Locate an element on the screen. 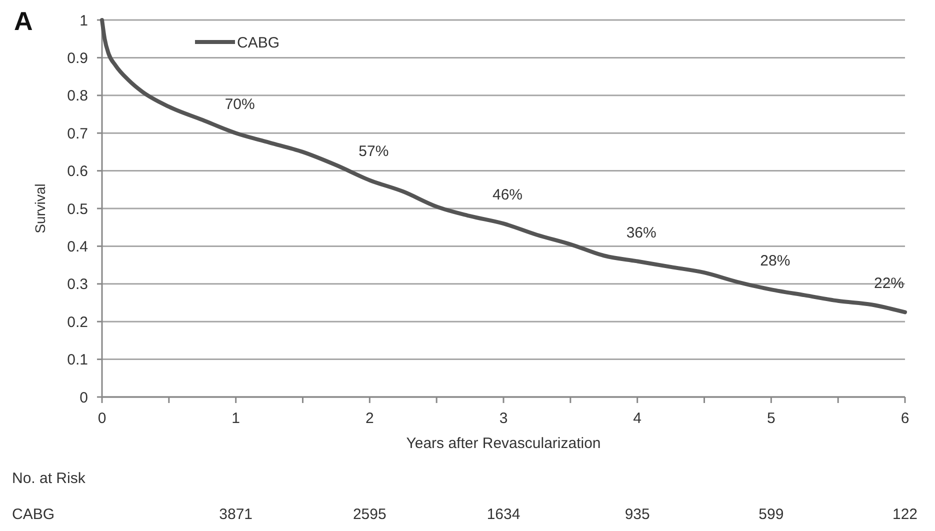 The height and width of the screenshot is (531, 935). x-tick-label: 6 is located at coordinates (905, 418).